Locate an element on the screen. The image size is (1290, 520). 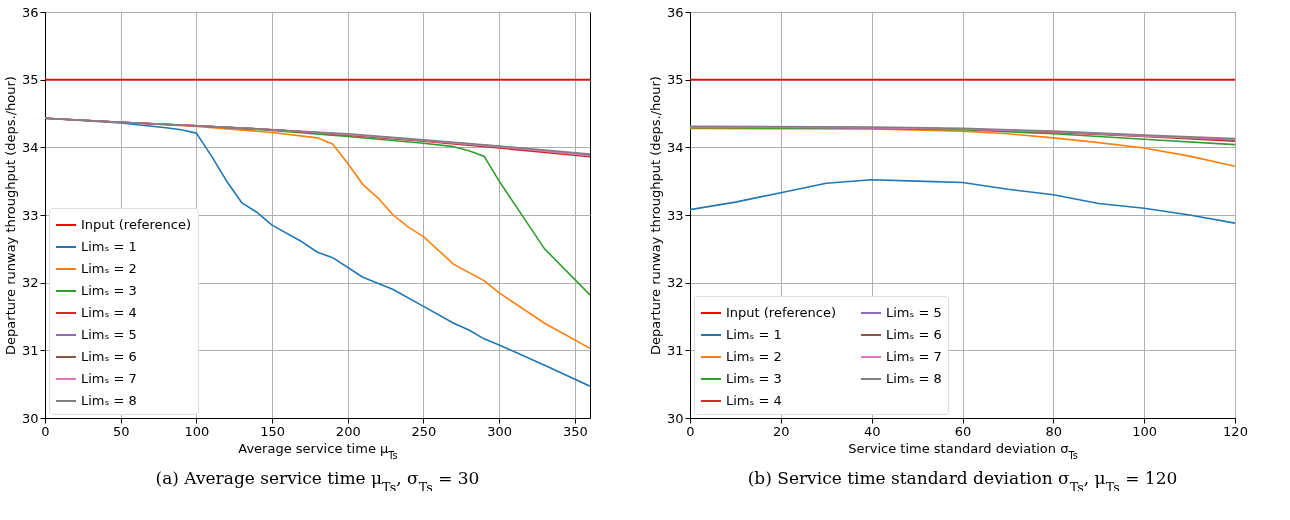
text: (b) Service time standard deviation σ$_{Ts}$, μ$_{Ts}$ = 120 is located at coordinates (962, 481).